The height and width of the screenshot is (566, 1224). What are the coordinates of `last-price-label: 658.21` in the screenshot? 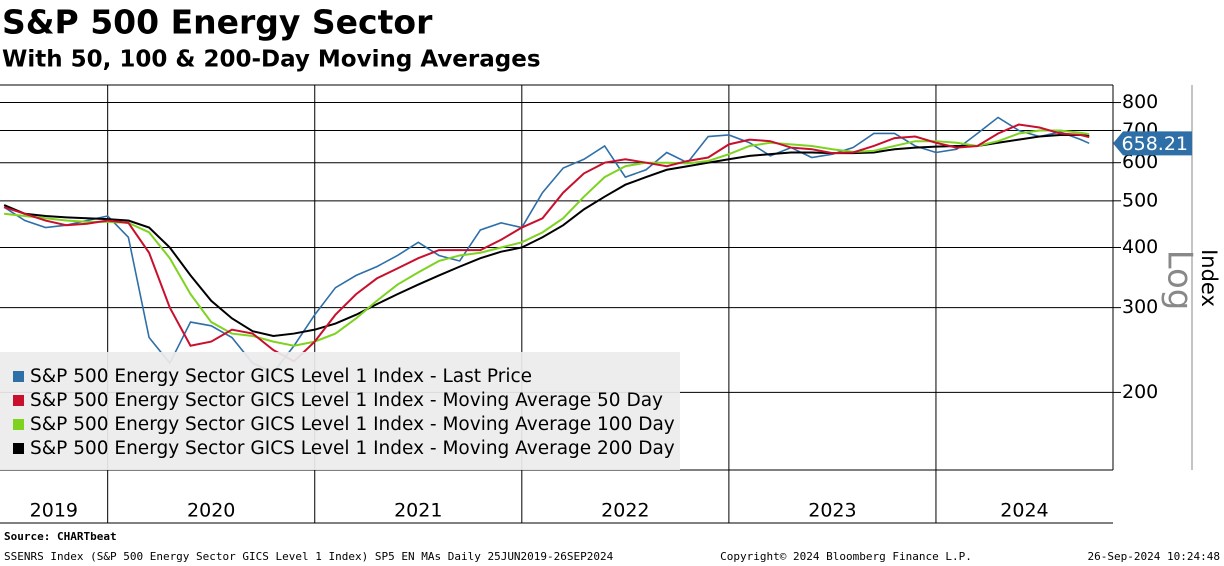 It's located at (1155, 144).